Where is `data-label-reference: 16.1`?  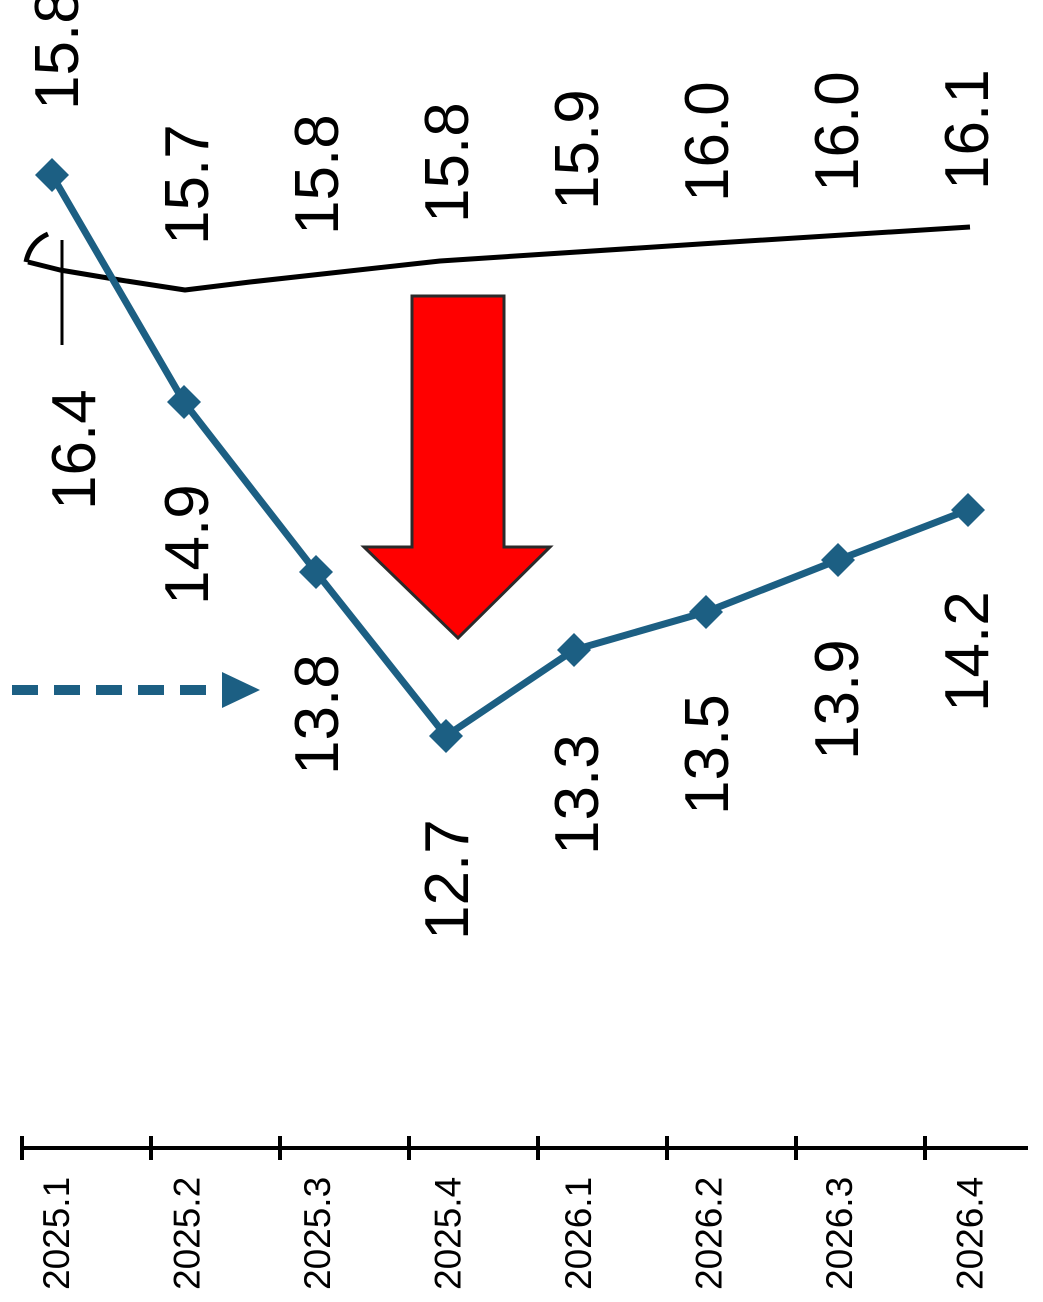
data-label-reference: 16.1 is located at coordinates (967, 129).